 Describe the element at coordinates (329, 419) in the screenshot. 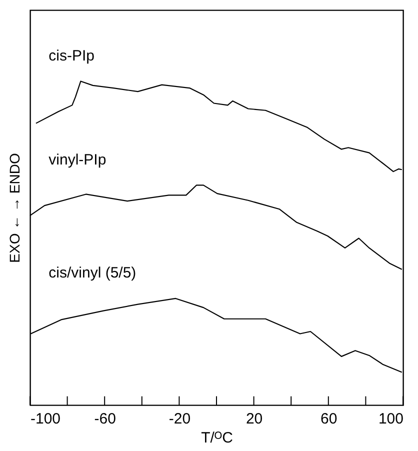

I see `x-tick-label: 60` at that location.